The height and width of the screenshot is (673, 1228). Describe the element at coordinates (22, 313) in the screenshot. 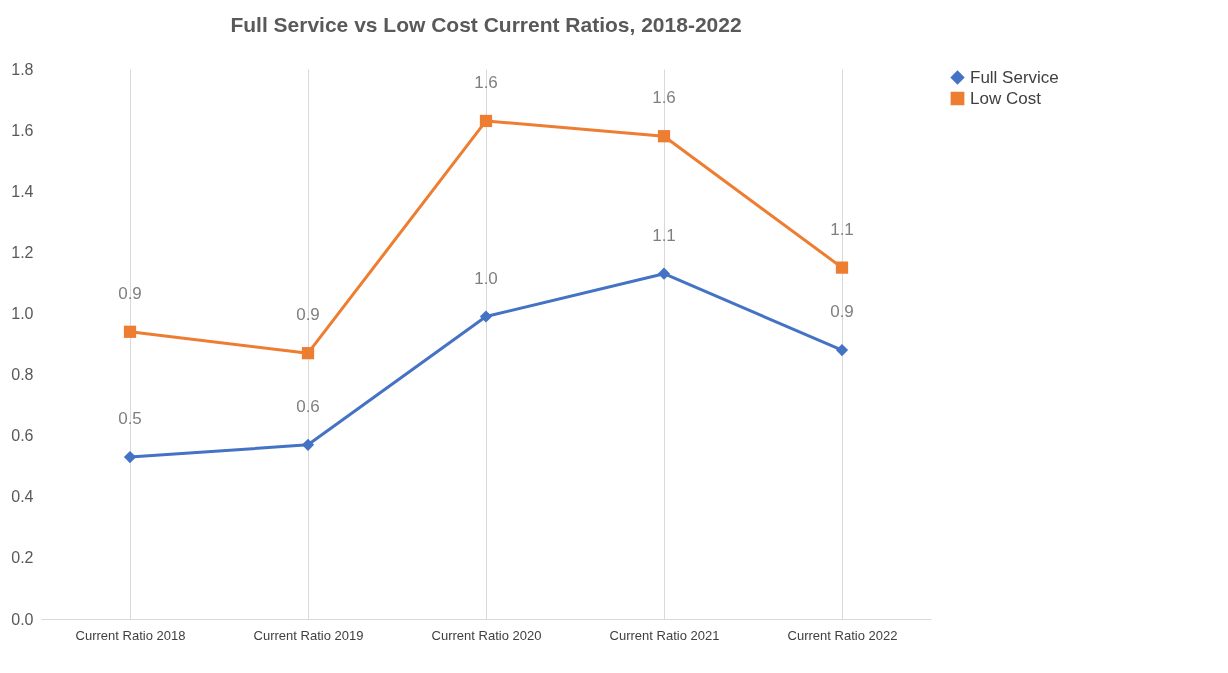

I see `y-tick-label: 1.0` at that location.